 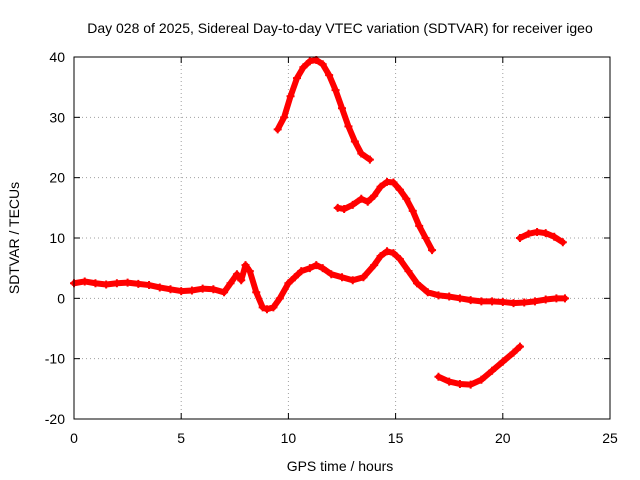 What do you see at coordinates (57, 117) in the screenshot?
I see `y-tick-label: 30` at bounding box center [57, 117].